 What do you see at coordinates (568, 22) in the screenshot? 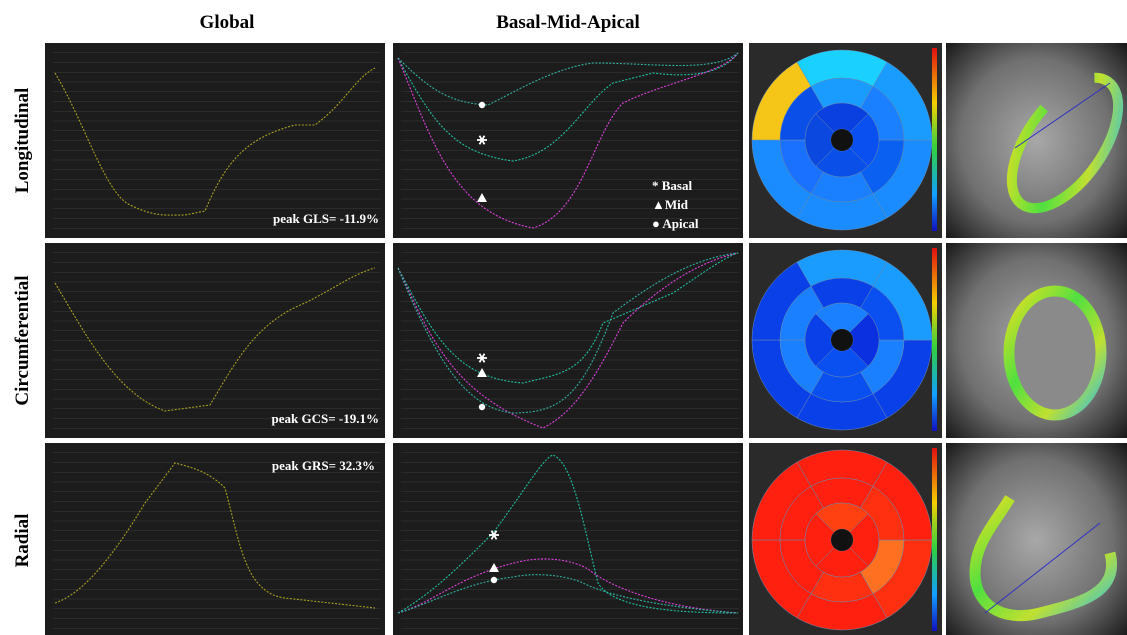
I see `column-header: Basal-Mid-Apical` at bounding box center [568, 22].